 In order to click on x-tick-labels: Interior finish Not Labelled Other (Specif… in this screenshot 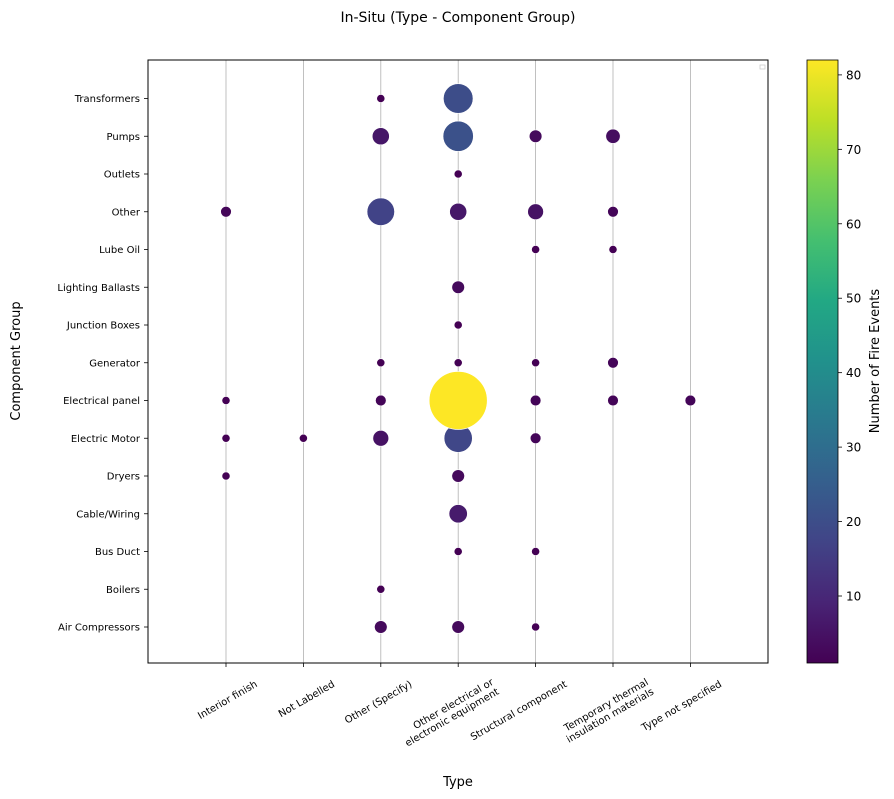, I will do `click(460, 706)`.